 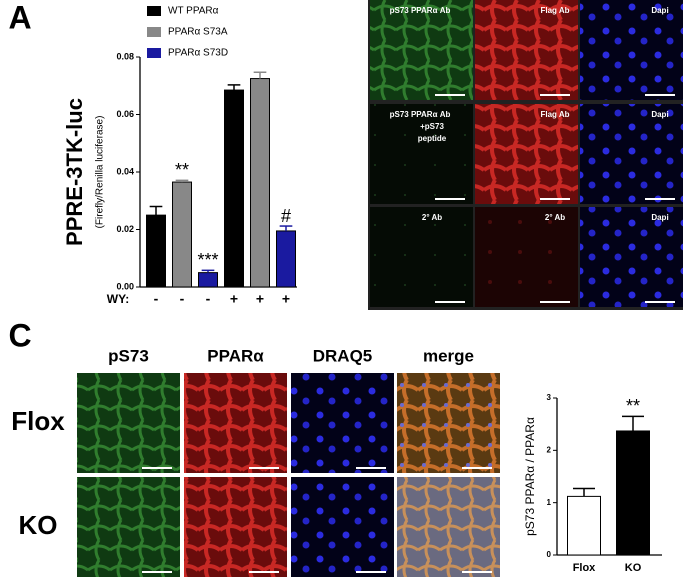 What do you see at coordinates (100, 172) in the screenshot?
I see `y-axis-sublabel: (Firefly/Renilla luciferase)` at bounding box center [100, 172].